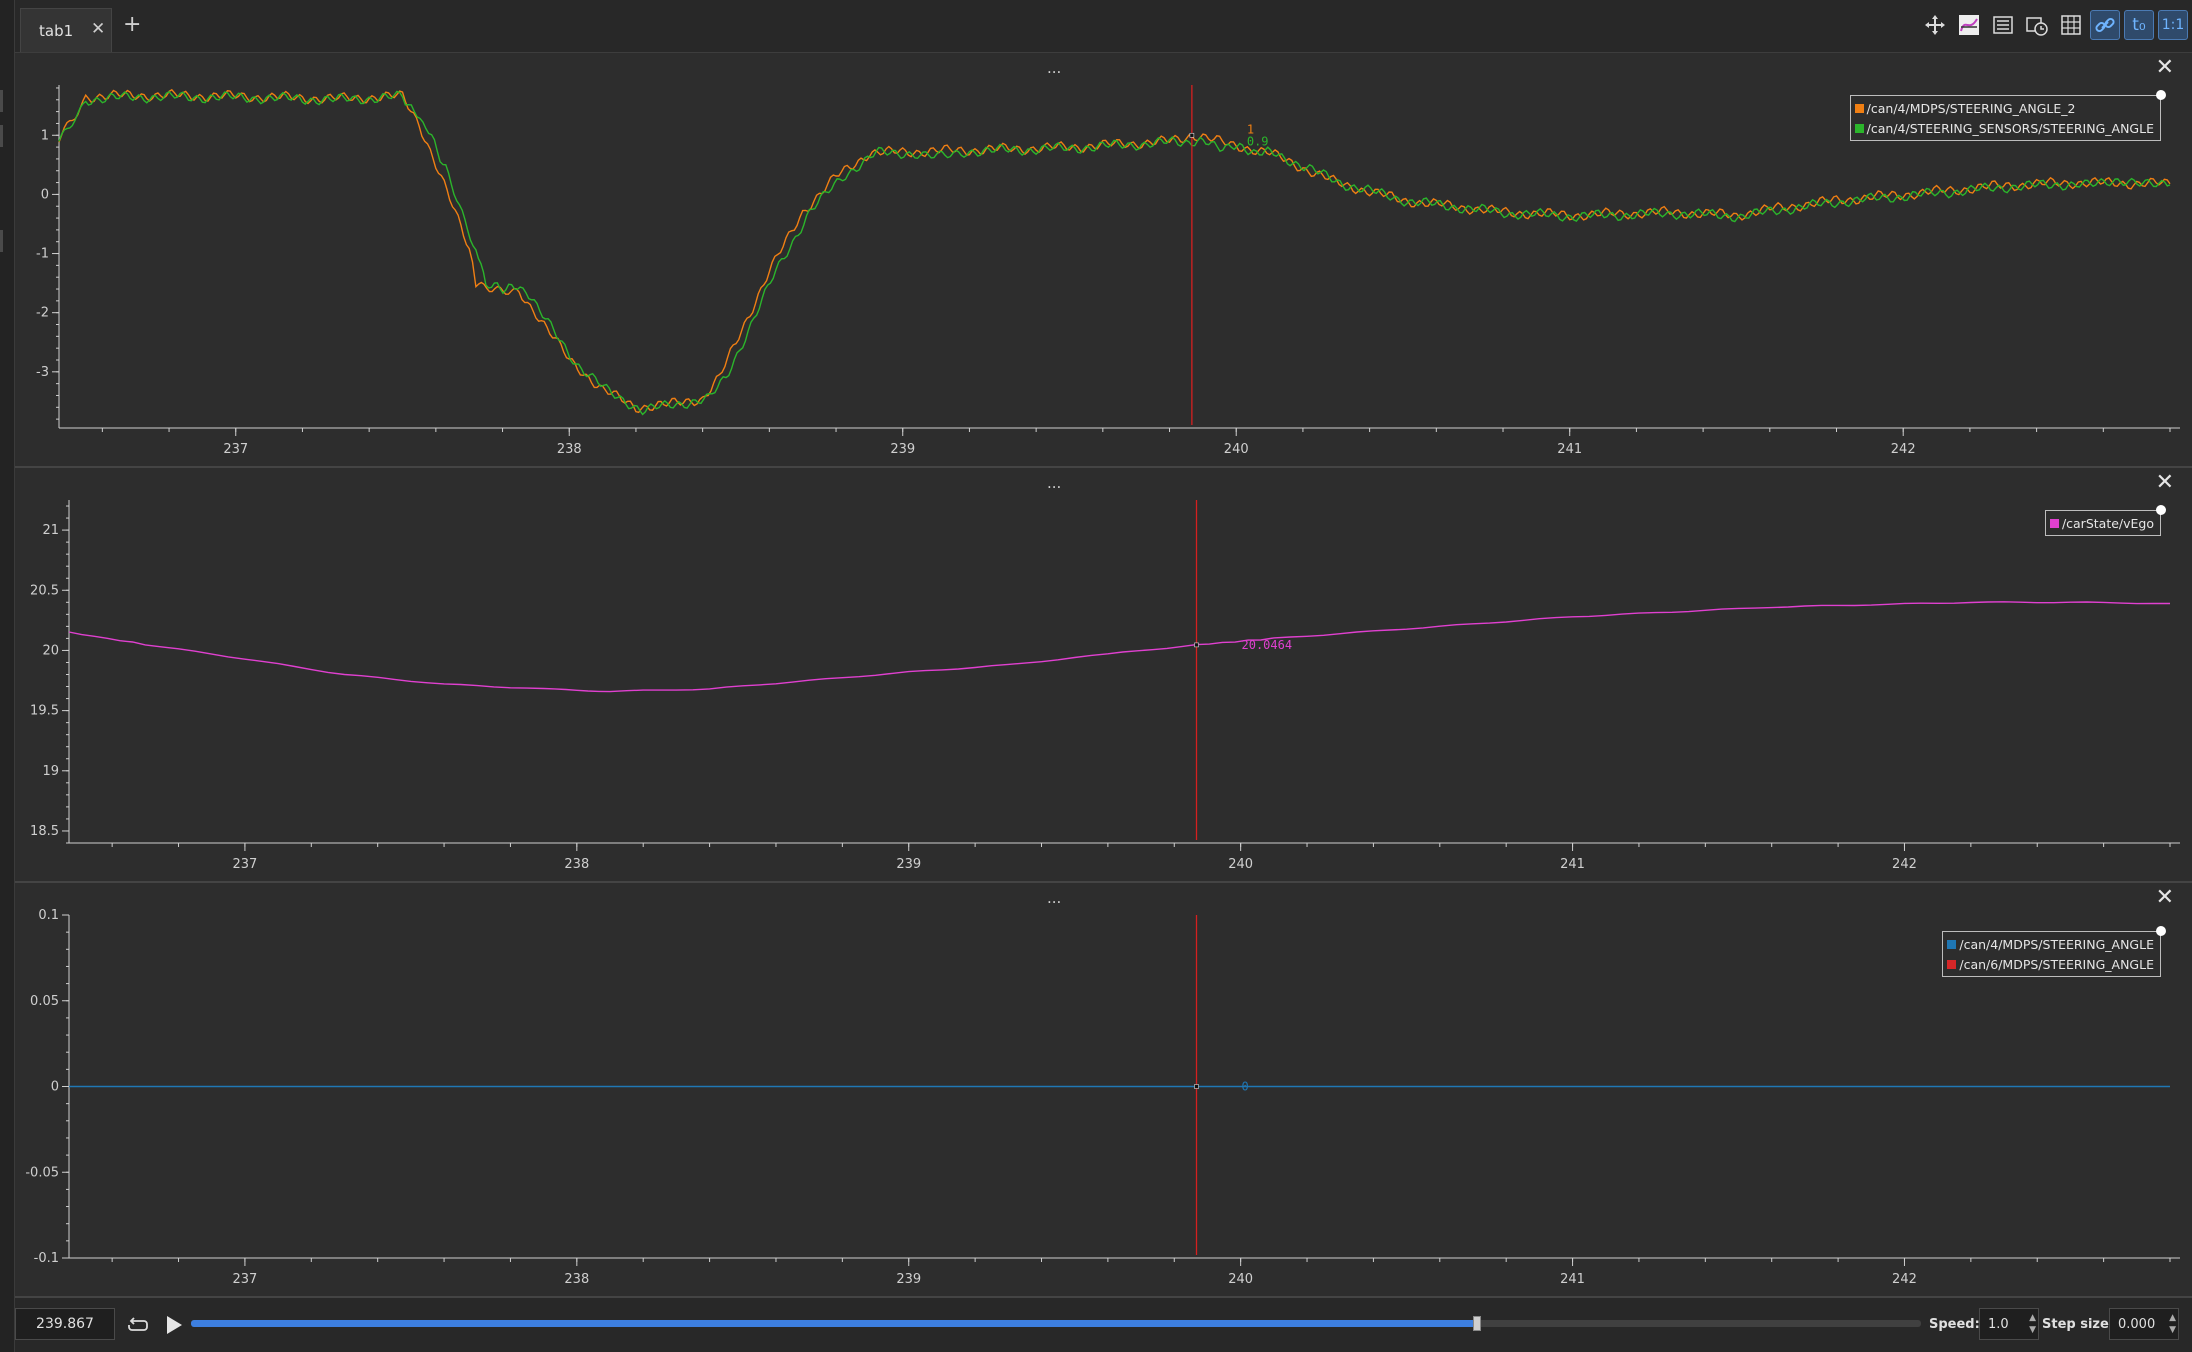  Describe the element at coordinates (44, 711) in the screenshot. I see `y-tick-label: 19.5` at that location.